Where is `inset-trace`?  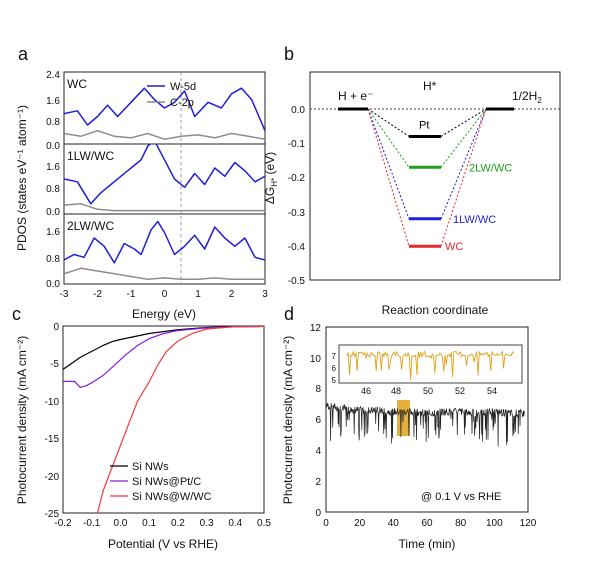
inset-trace is located at coordinates (430, 365).